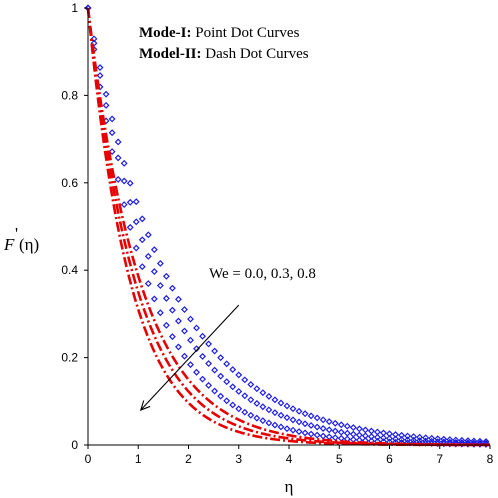 This screenshot has height=498, width=498. Describe the element at coordinates (289, 486) in the screenshot. I see `x-axis-title: η` at that location.